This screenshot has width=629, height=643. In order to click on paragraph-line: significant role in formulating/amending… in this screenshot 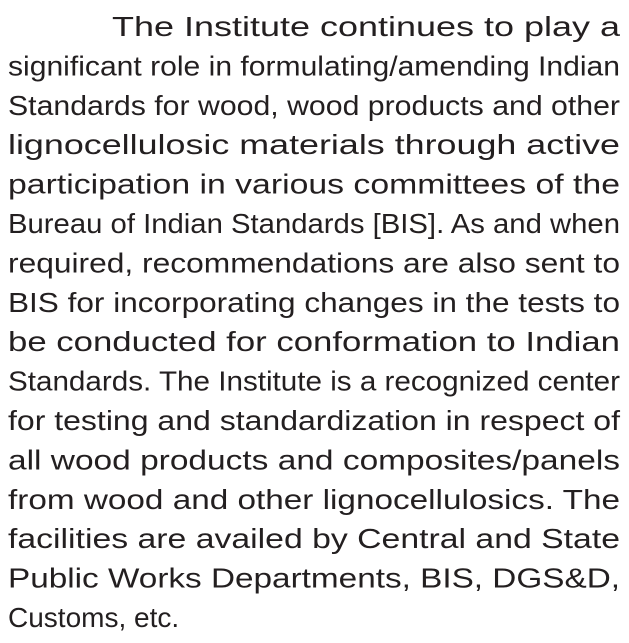, I will do `click(314, 65)`.